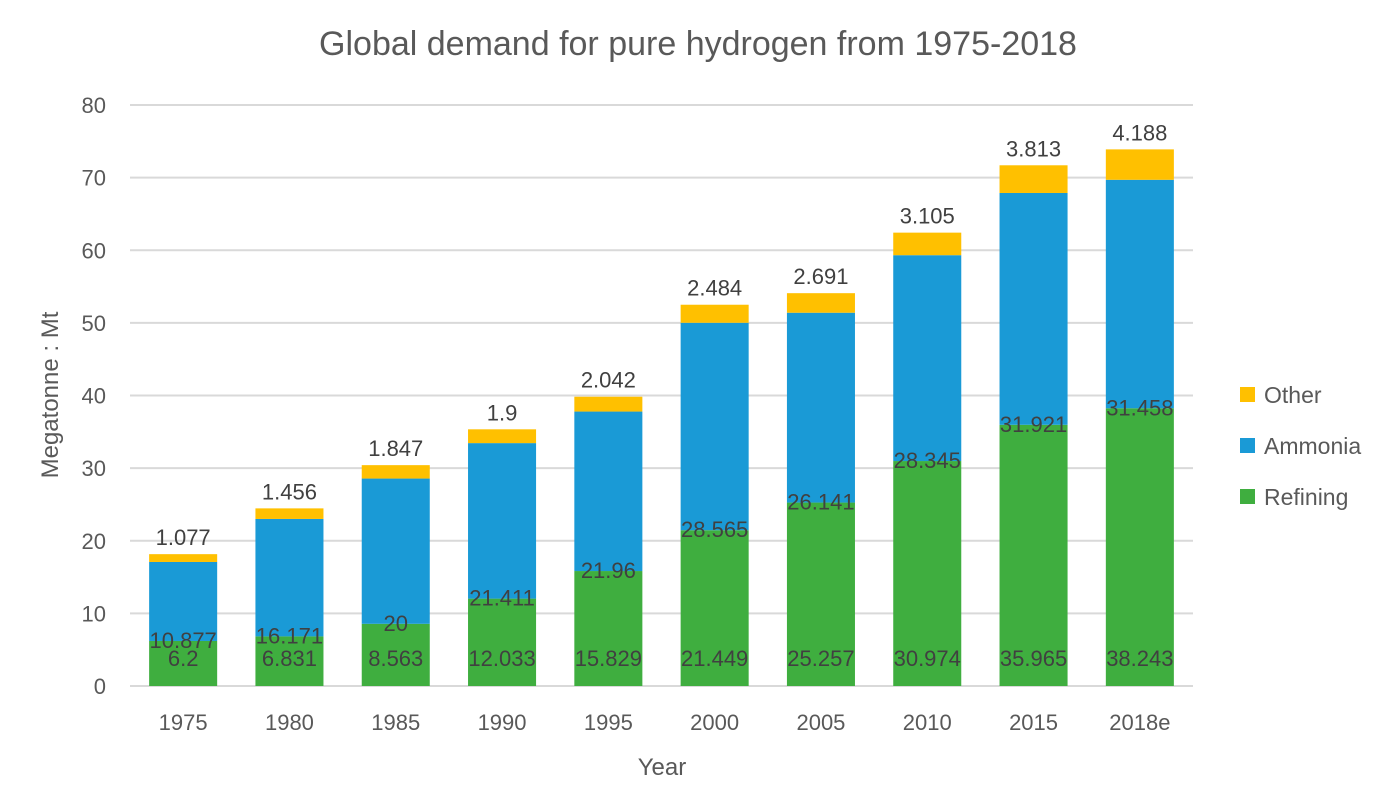  Describe the element at coordinates (289, 491) in the screenshot. I see `data-label-other-1980: 1.456` at that location.